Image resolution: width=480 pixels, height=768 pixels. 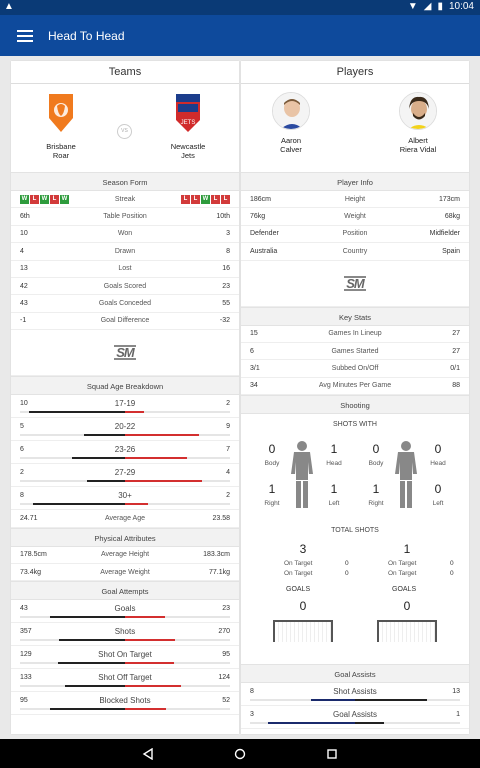 What do you see at coordinates (355, 252) in the screenshot?
I see `player-info-row: Australia Country Spain` at bounding box center [355, 252].